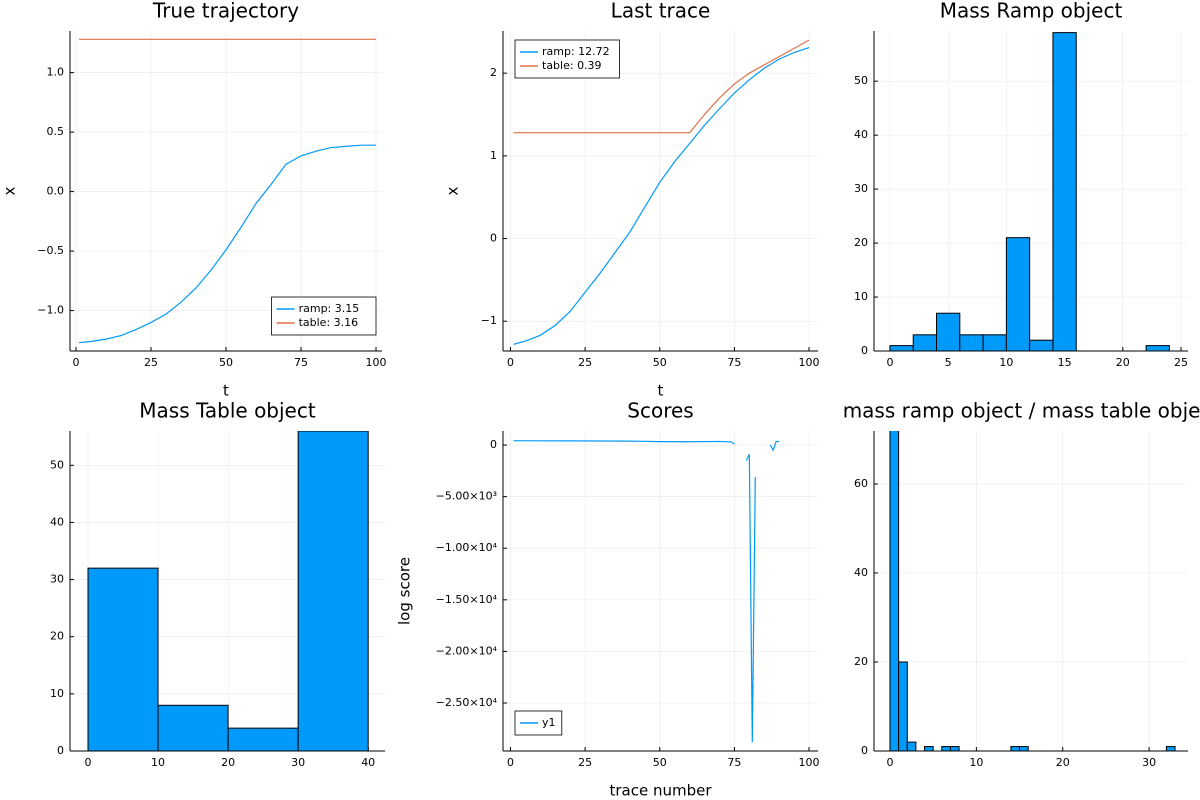 Image resolution: width=1200 pixels, height=800 pixels. What do you see at coordinates (50, 310) in the screenshot?
I see `y-tick-label: −1.0` at bounding box center [50, 310].